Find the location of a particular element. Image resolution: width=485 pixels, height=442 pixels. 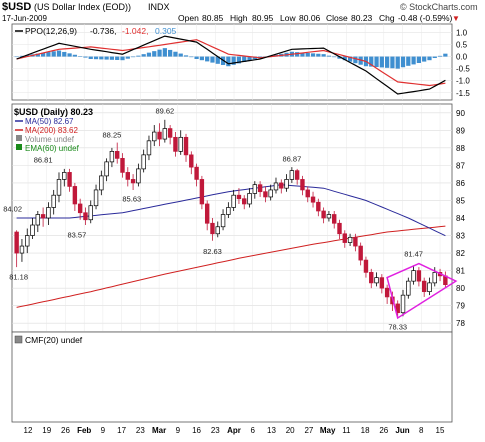

low-value: 80.06 is located at coordinates (310, 18).